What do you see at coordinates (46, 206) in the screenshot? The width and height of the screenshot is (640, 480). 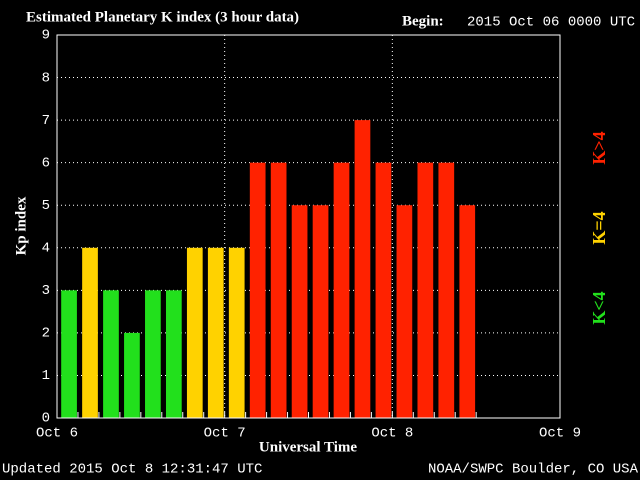 I see `y-tick-label: 5` at bounding box center [46, 206].